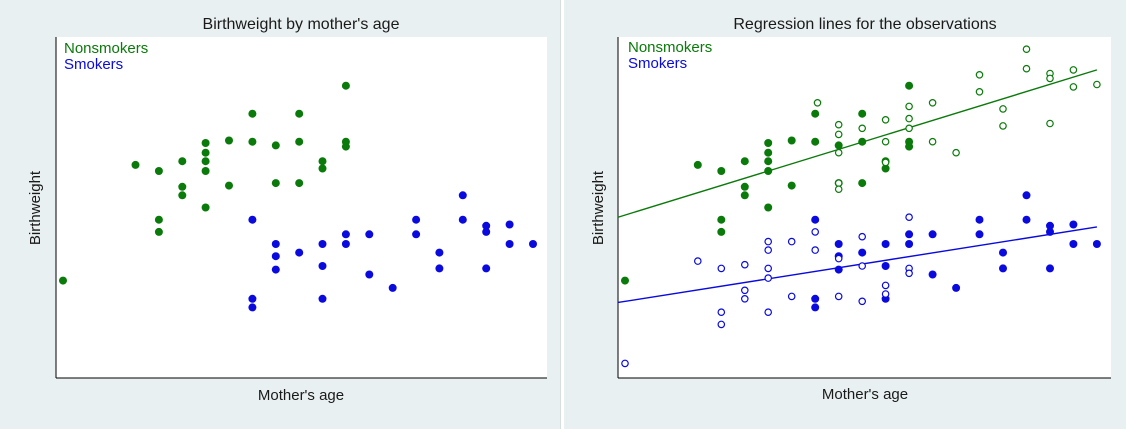  What do you see at coordinates (864, 24) in the screenshot?
I see `chart-title: Regression lines for the observations` at bounding box center [864, 24].